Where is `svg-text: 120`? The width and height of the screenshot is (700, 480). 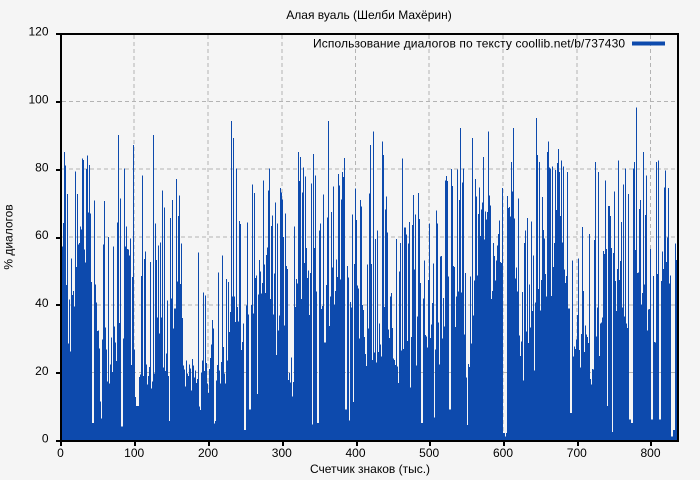 svg-text: 120 is located at coordinates (38, 32).